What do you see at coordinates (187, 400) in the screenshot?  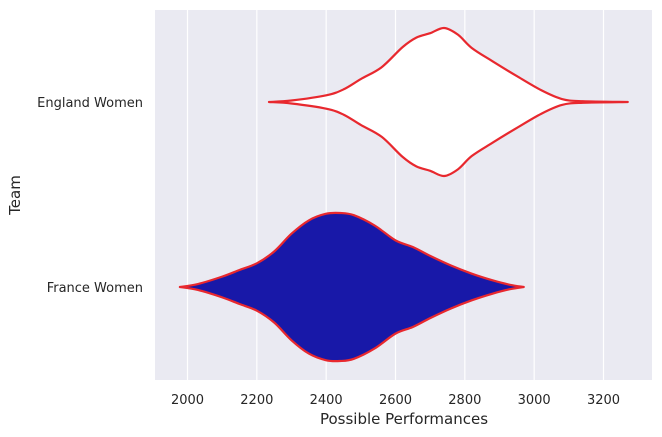 I see `x-tick-label: 2000` at bounding box center [187, 400].